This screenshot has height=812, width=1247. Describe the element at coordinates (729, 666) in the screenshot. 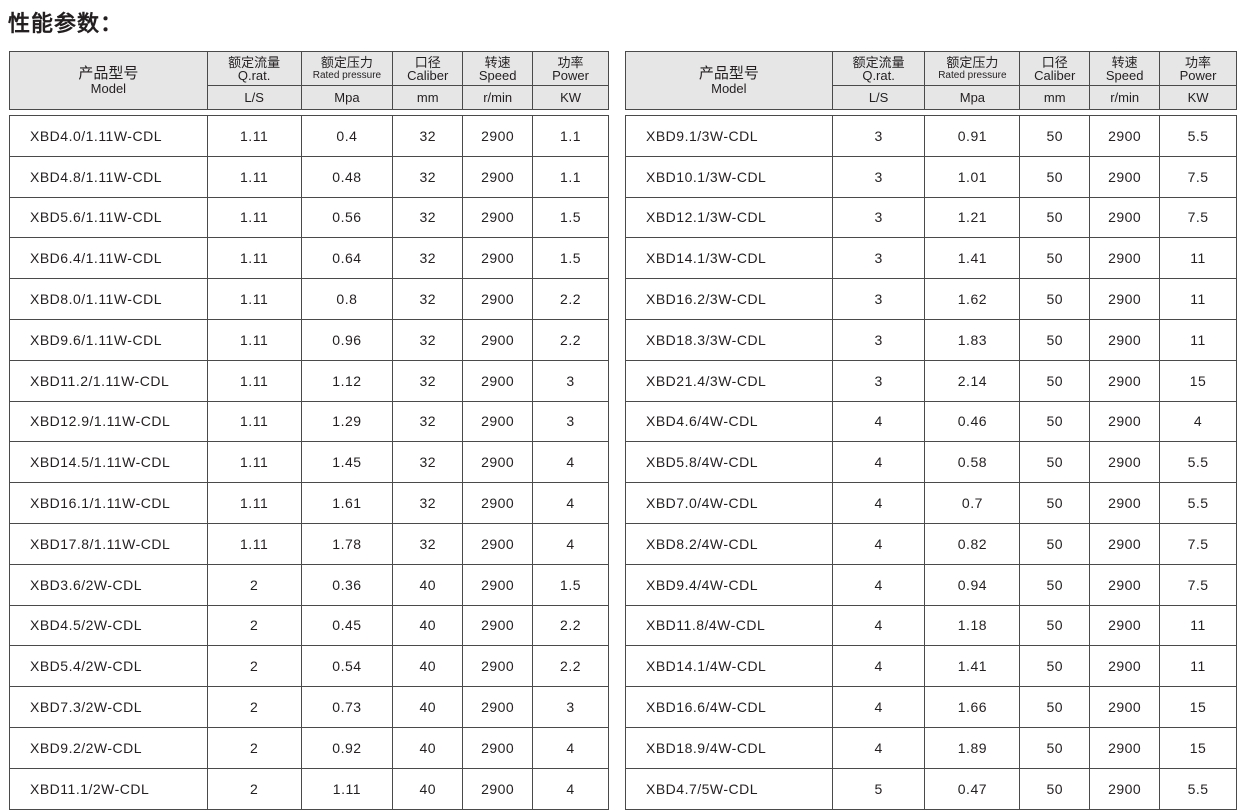

I see `table-cell: XBD14.1/4W-CDL` at that location.